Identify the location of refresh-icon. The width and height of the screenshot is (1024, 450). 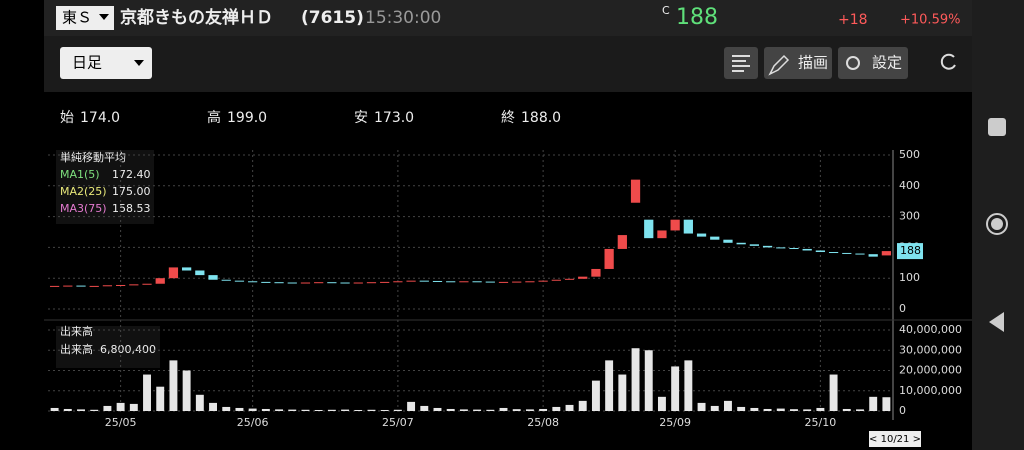
(948, 61).